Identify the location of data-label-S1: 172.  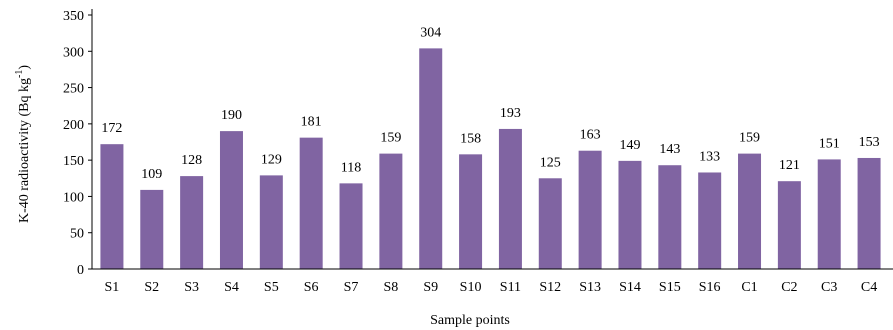
(111, 128).